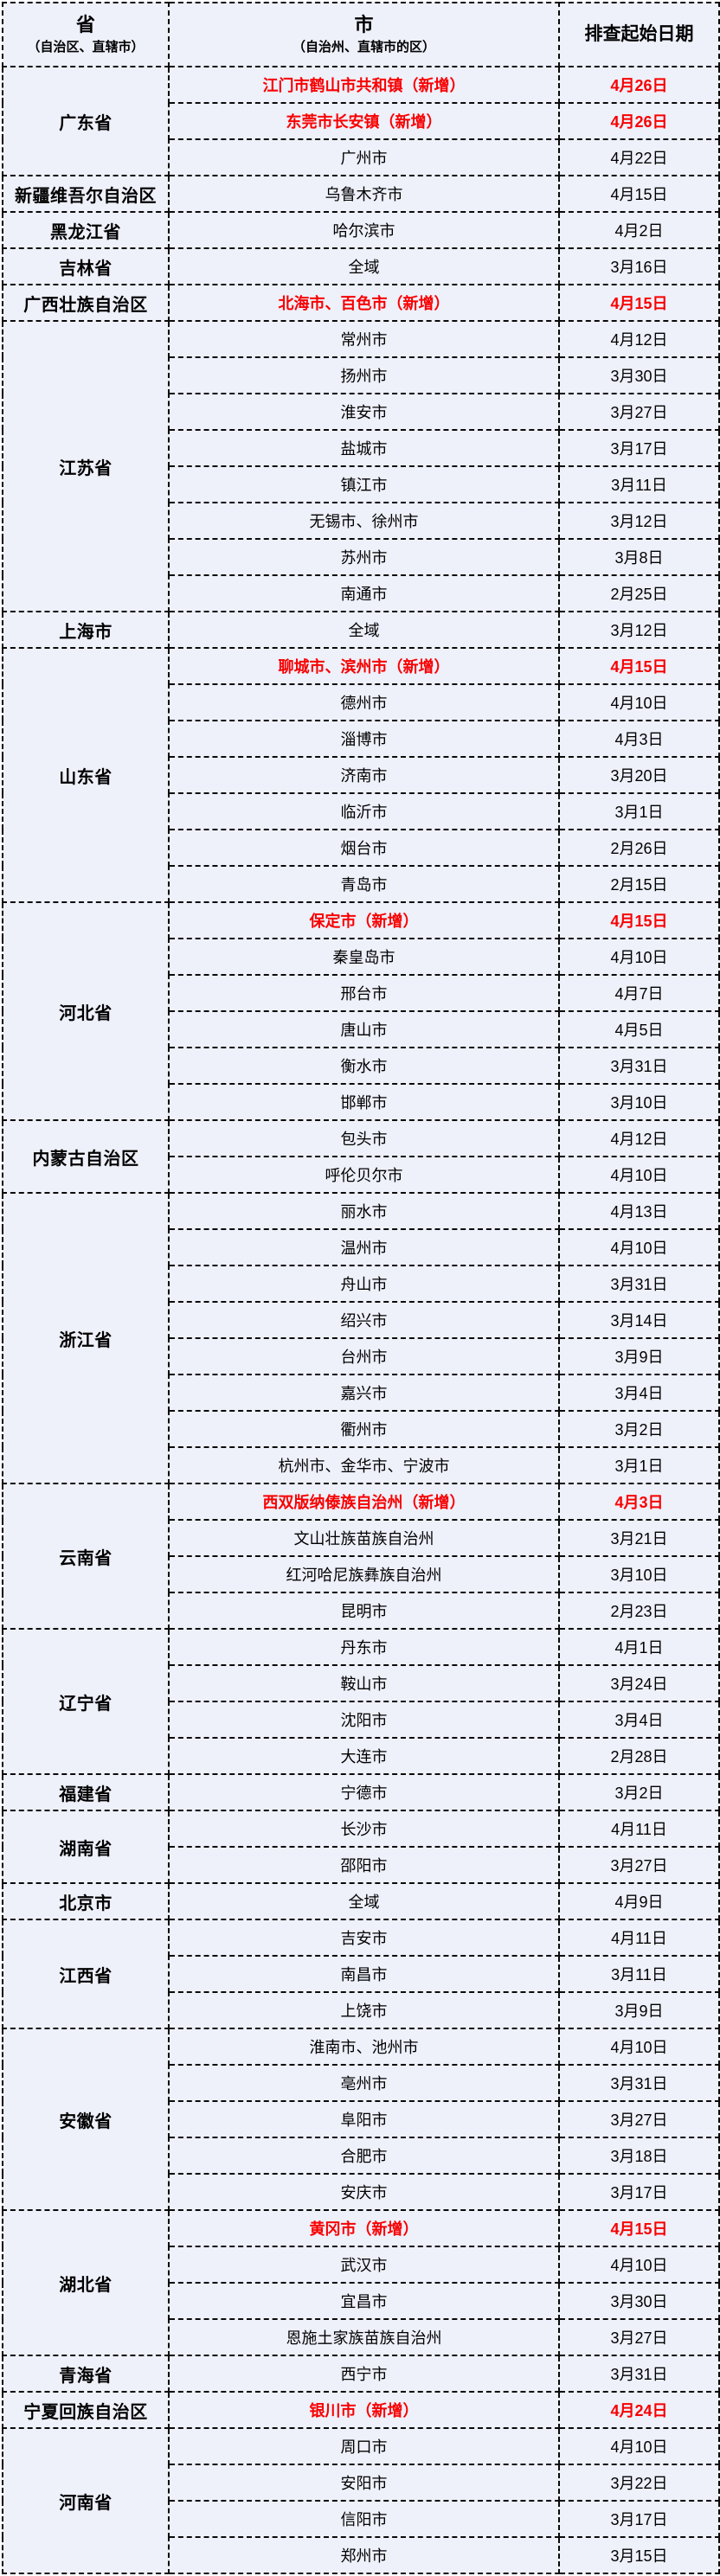 The width and height of the screenshot is (720, 2576). Describe the element at coordinates (364, 2192) in the screenshot. I see `city-cell: 安庆市` at that location.